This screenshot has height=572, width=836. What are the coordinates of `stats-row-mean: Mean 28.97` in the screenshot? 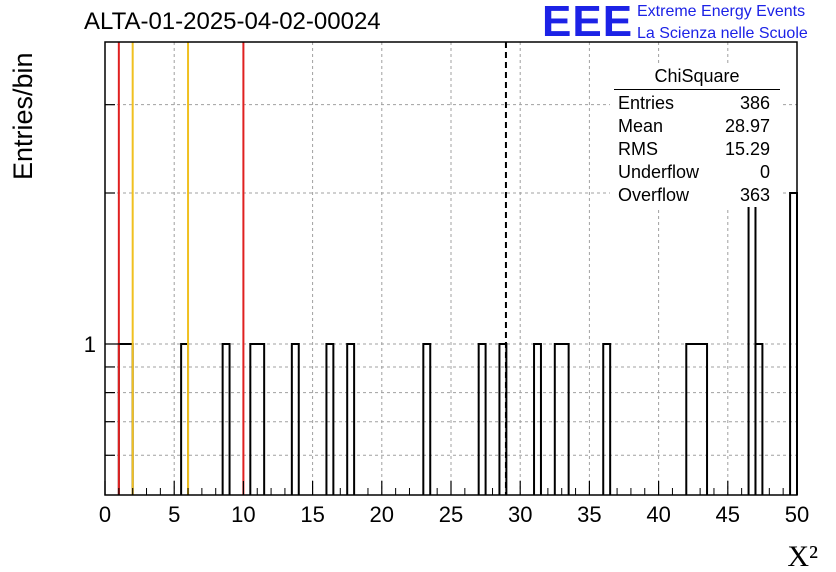 It's located at (695, 126).